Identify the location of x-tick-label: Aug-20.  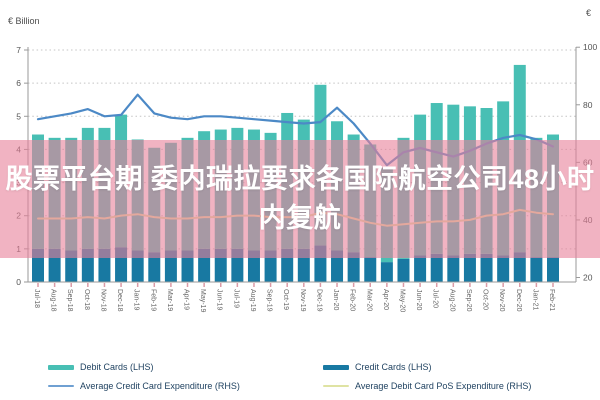
(451, 300).